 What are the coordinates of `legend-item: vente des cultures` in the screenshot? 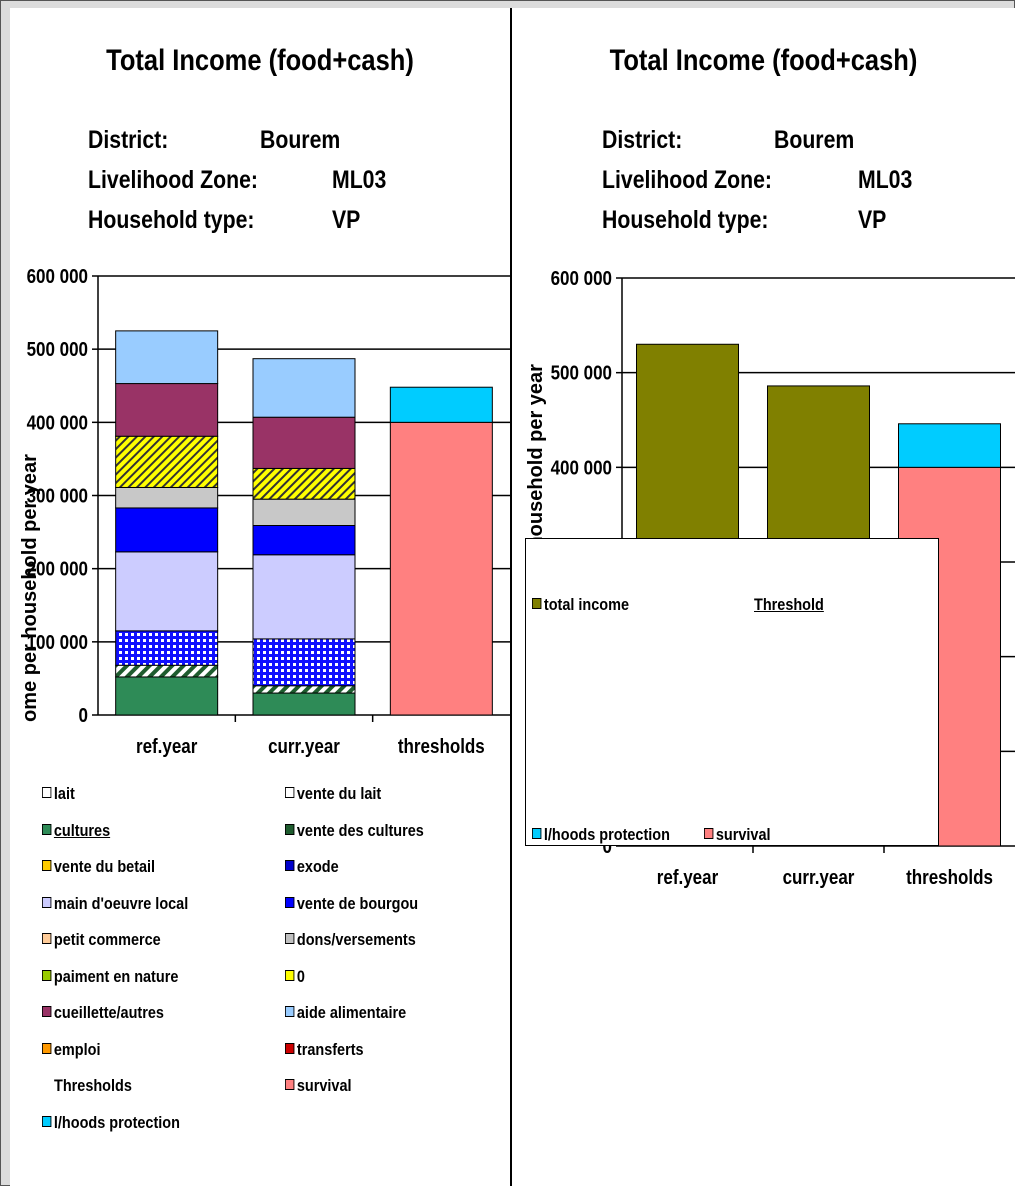 It's located at (354, 831).